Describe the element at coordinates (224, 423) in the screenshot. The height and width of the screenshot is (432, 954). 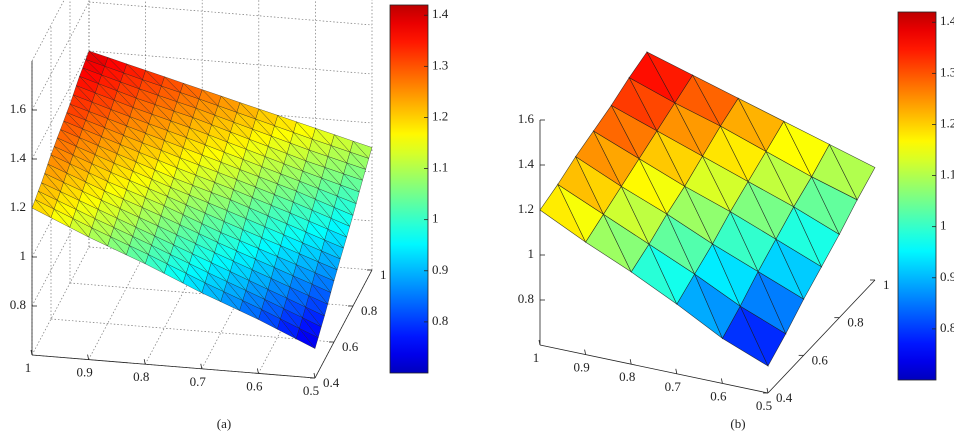
I see `caption: (a)` at that location.